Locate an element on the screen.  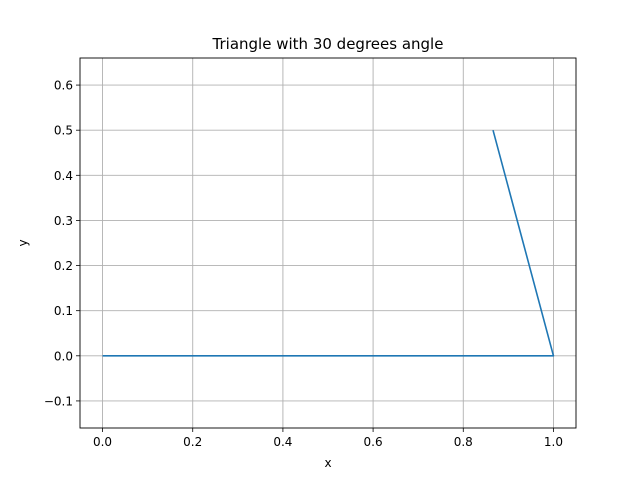
y-tick-label: 0.3 is located at coordinates (63, 221).